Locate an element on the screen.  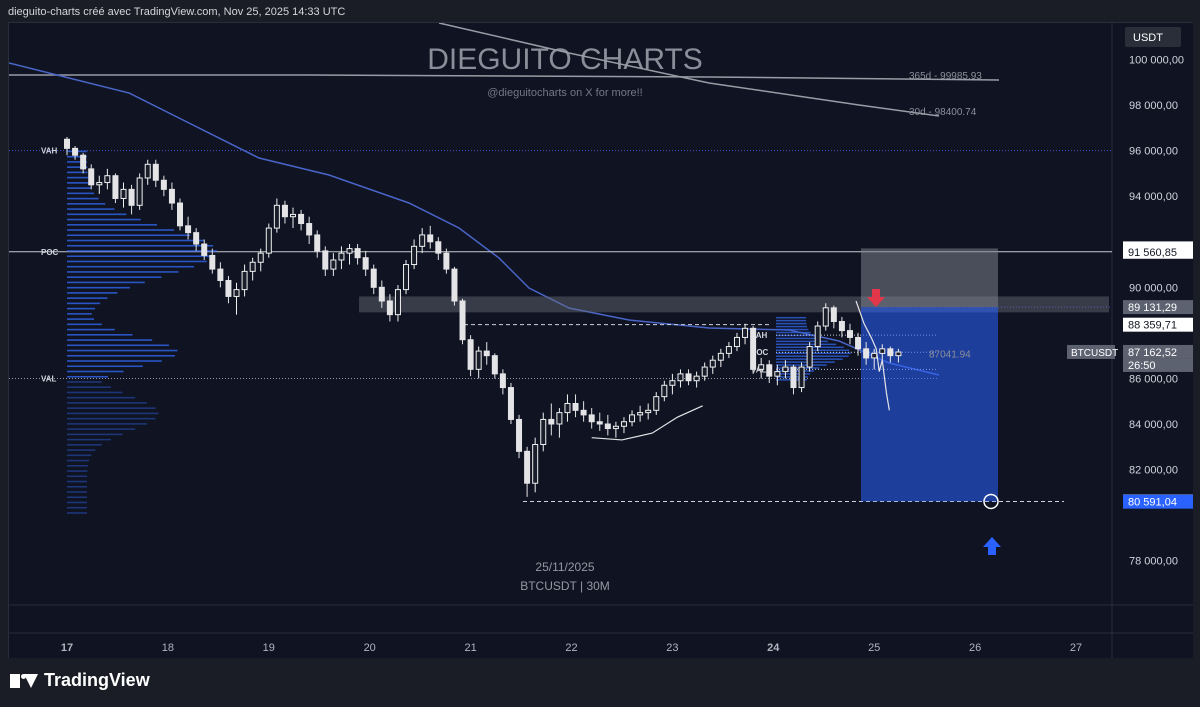
price-axis-tick: 98 000,00 is located at coordinates (1153, 106).